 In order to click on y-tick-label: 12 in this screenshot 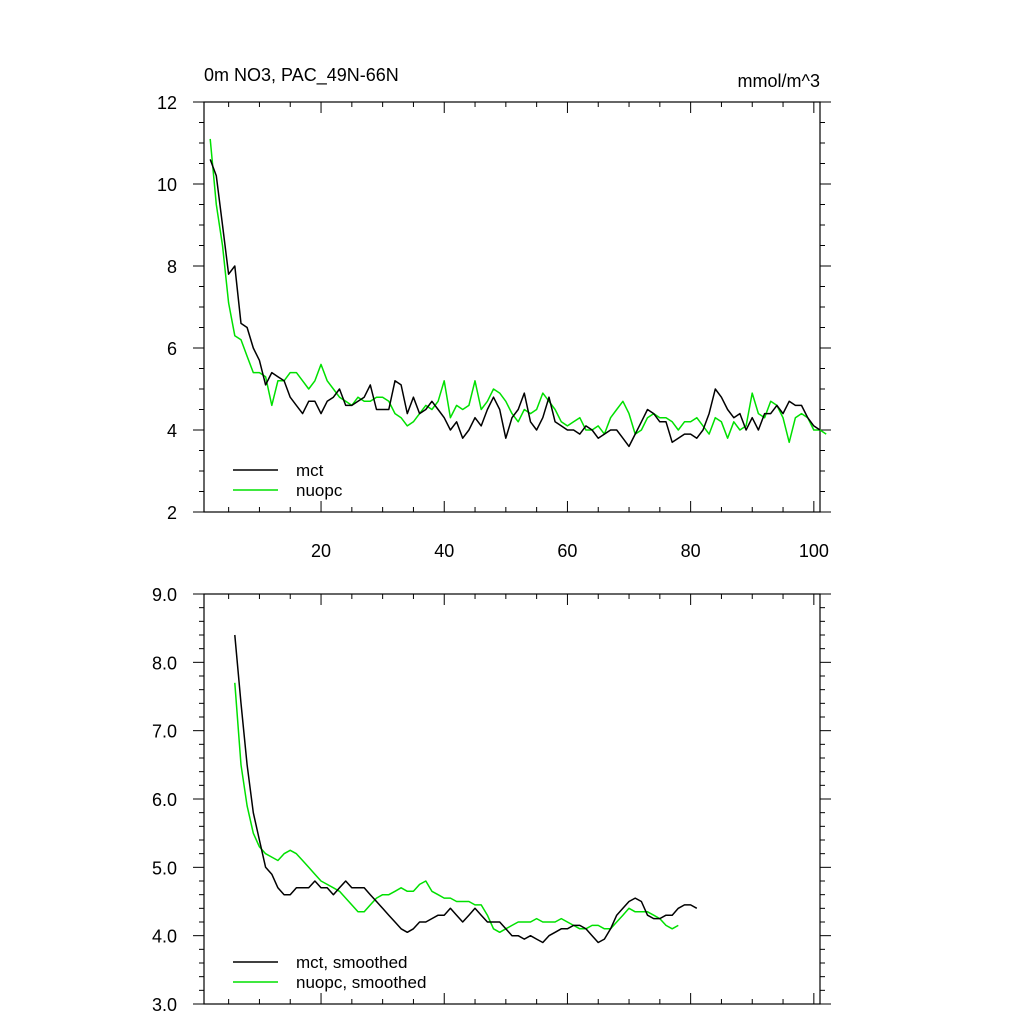, I will do `click(167, 103)`.